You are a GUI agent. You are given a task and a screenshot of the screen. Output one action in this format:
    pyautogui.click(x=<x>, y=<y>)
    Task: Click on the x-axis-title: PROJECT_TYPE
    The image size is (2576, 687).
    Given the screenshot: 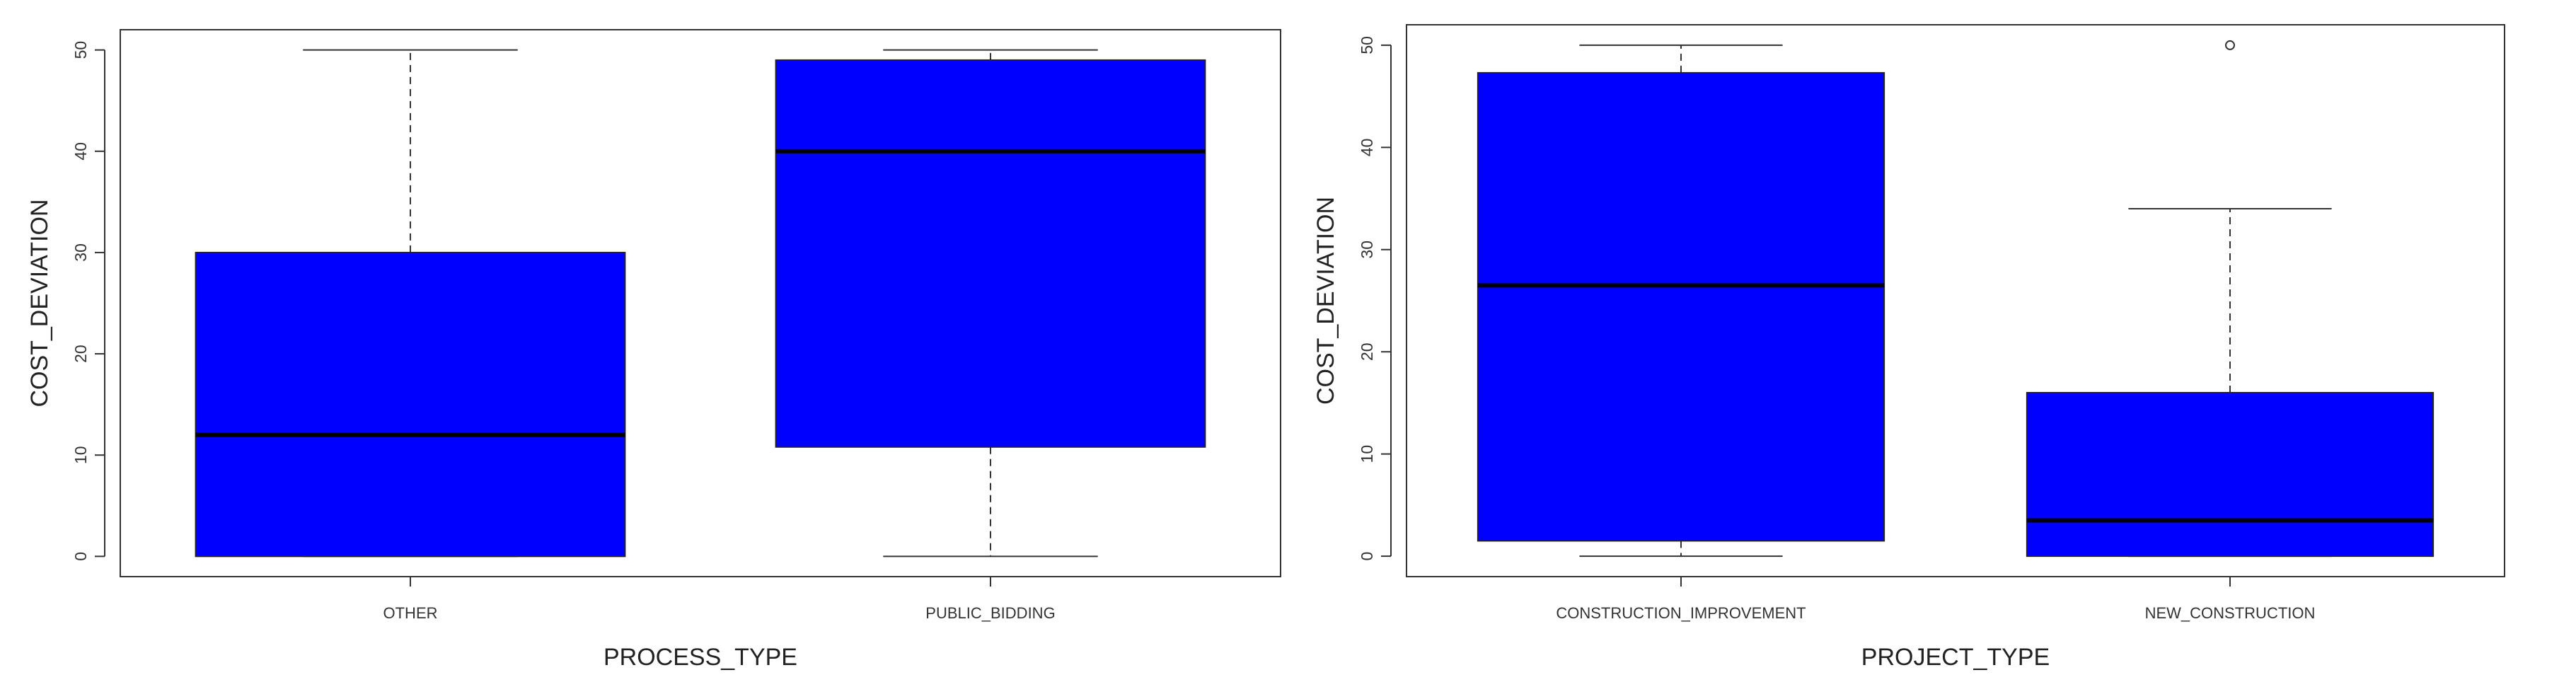 What is the action you would take?
    pyautogui.click(x=1955, y=657)
    